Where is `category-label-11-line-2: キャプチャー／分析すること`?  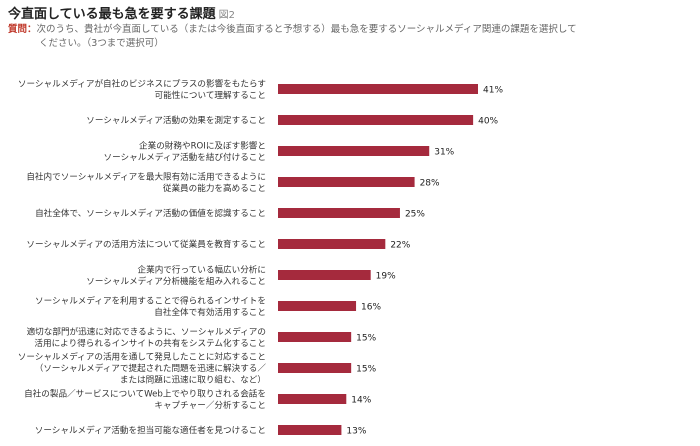 category-label-11-line-2: キャプチャー／分析すること is located at coordinates (210, 405).